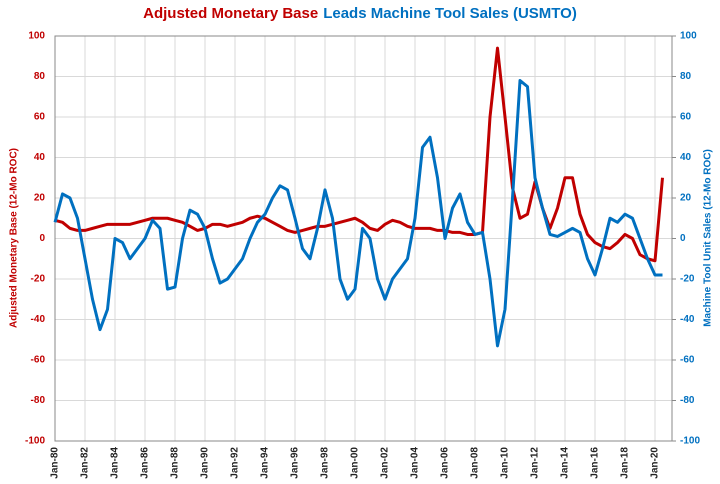 The width and height of the screenshot is (720, 484). I want to click on x-tick-label: Jan-02, so click(385, 463).